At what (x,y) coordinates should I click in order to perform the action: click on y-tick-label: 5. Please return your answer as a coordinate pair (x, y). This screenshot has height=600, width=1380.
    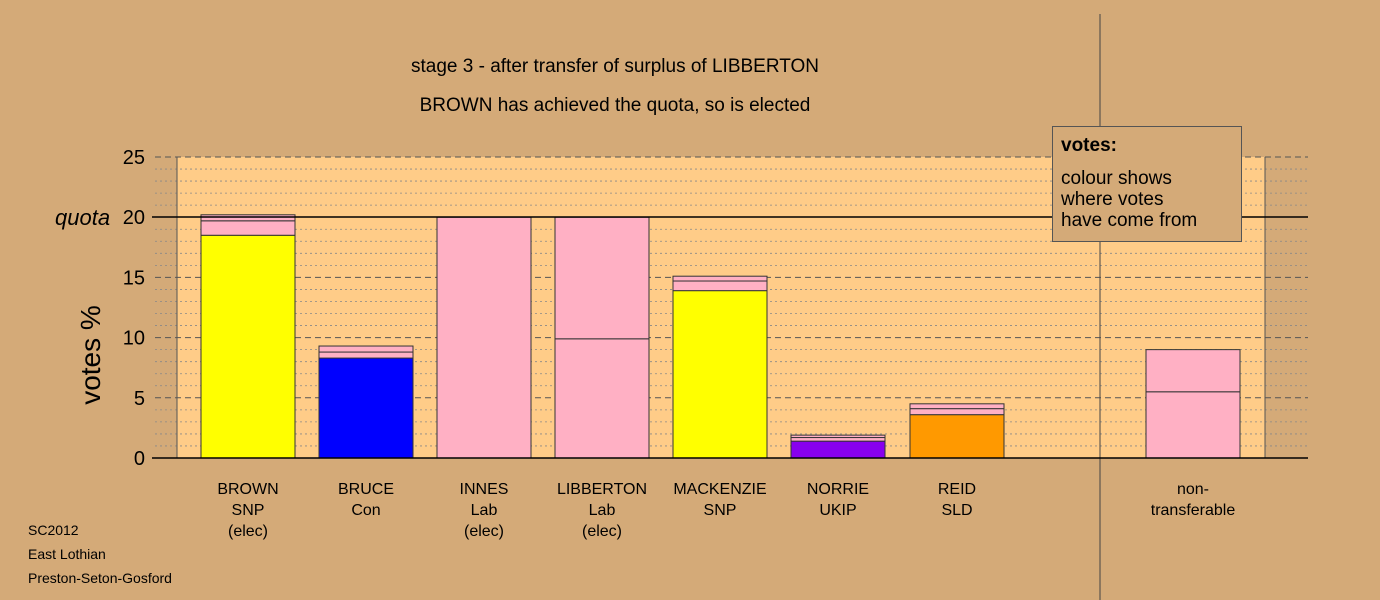
    Looking at the image, I should click on (139, 399).